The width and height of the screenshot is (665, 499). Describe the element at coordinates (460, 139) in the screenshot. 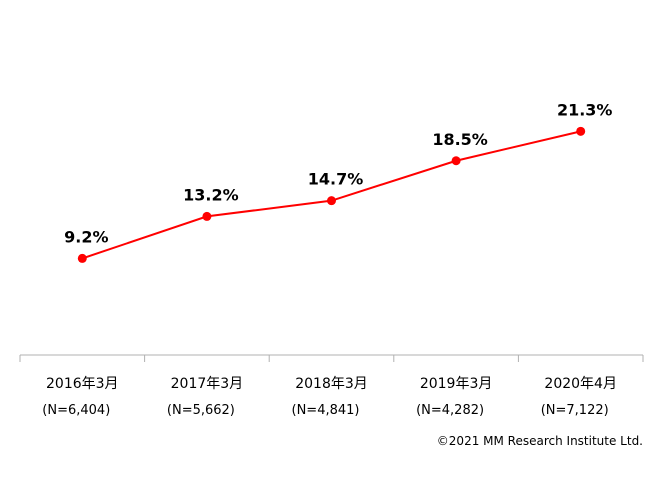

I see `data-label: 18.5%` at that location.